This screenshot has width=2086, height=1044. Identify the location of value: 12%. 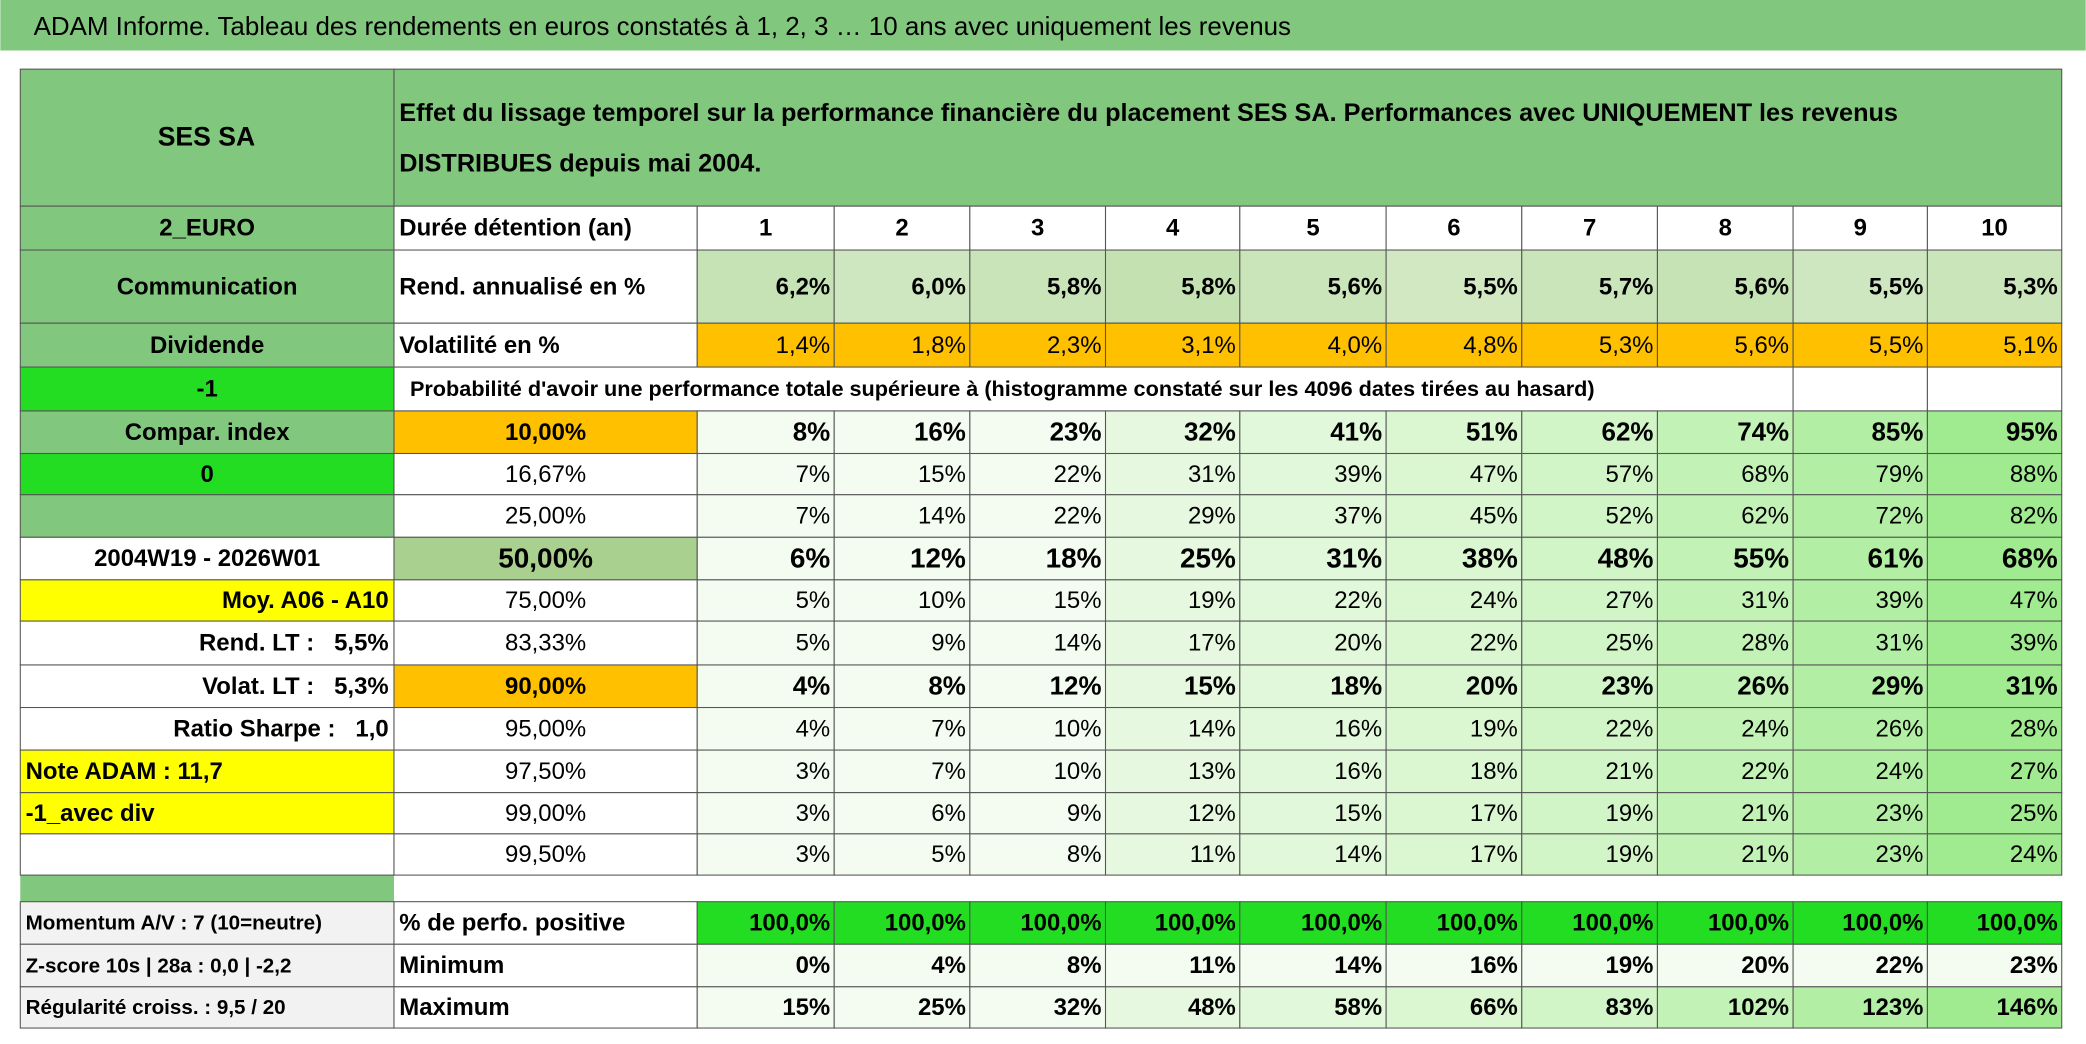
(1076, 686).